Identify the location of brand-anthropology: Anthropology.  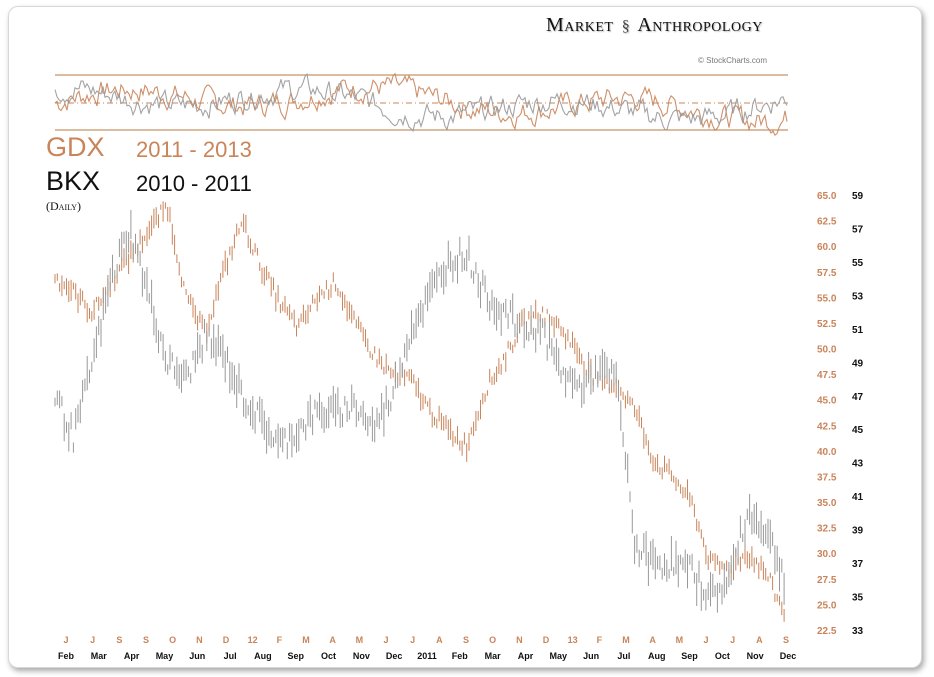
(700, 25).